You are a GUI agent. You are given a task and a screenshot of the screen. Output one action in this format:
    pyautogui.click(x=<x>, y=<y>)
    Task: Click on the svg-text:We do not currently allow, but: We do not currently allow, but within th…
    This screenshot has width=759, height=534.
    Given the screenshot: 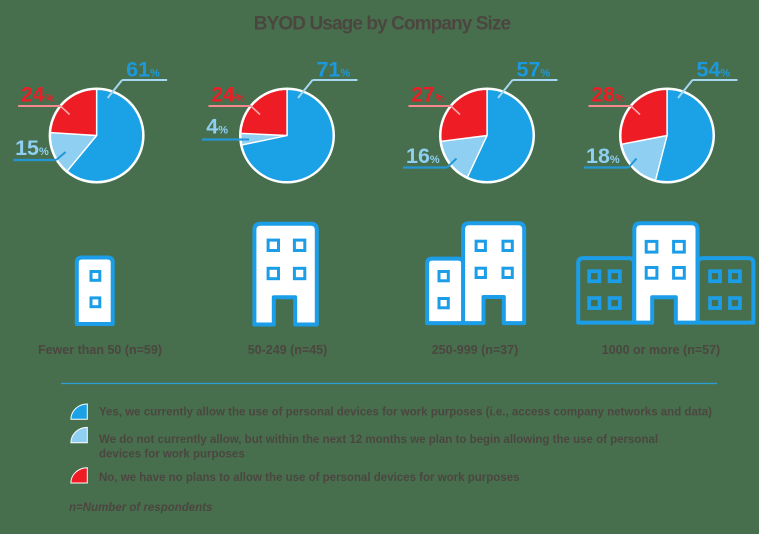 What is the action you would take?
    pyautogui.click(x=378, y=440)
    